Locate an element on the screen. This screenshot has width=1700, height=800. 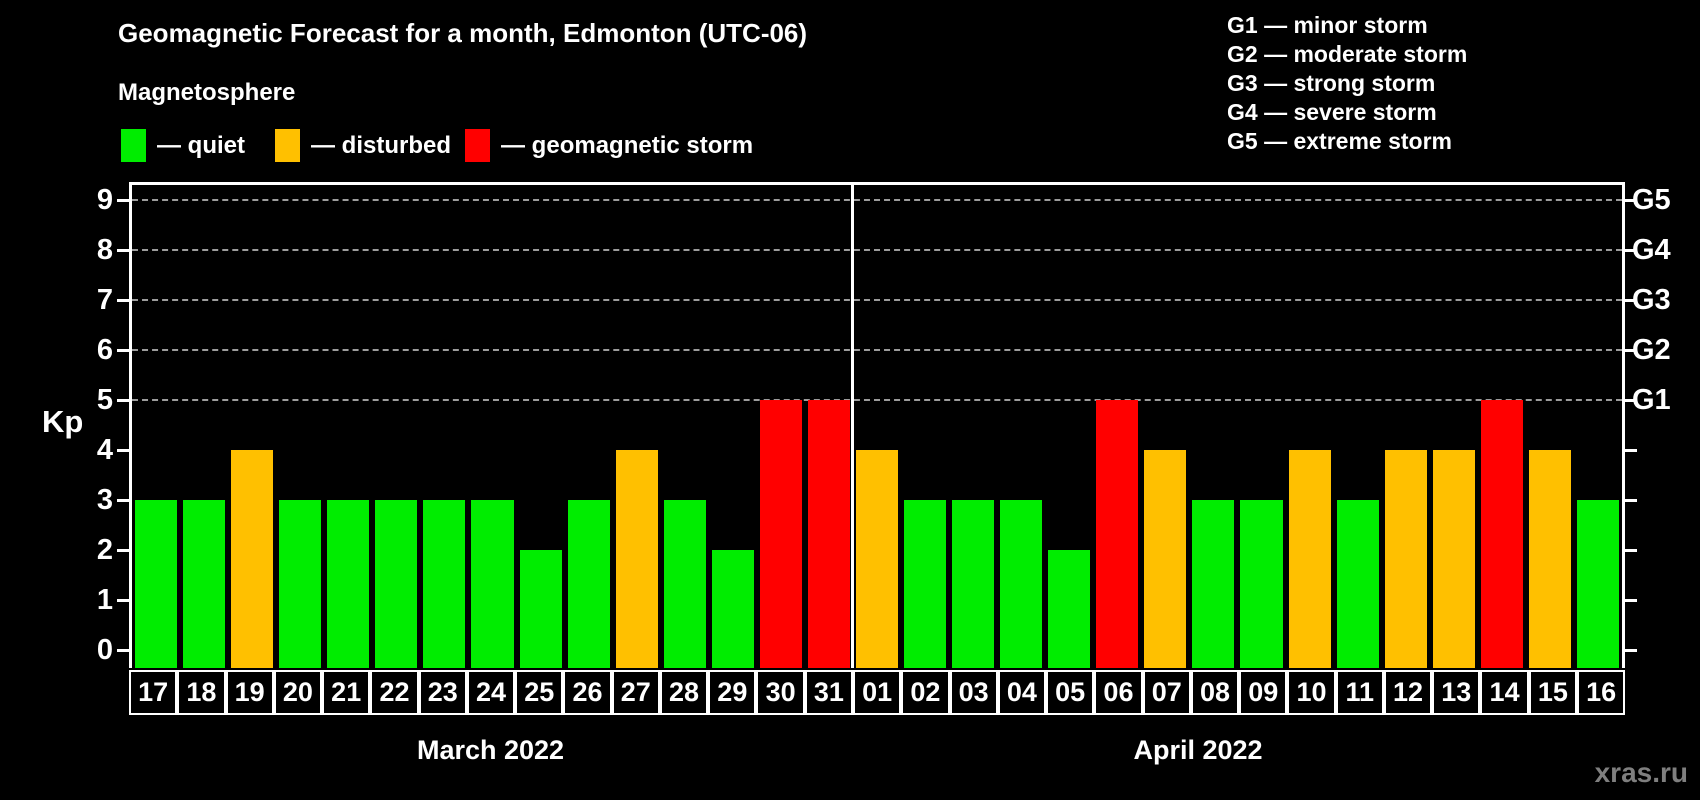
day-cell: 15 is located at coordinates (1552, 692).